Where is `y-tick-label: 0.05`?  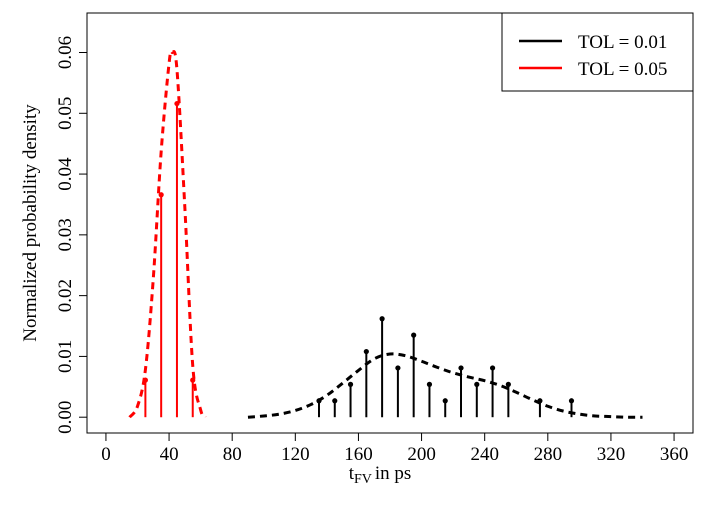
y-tick-label: 0.05 is located at coordinates (65, 113).